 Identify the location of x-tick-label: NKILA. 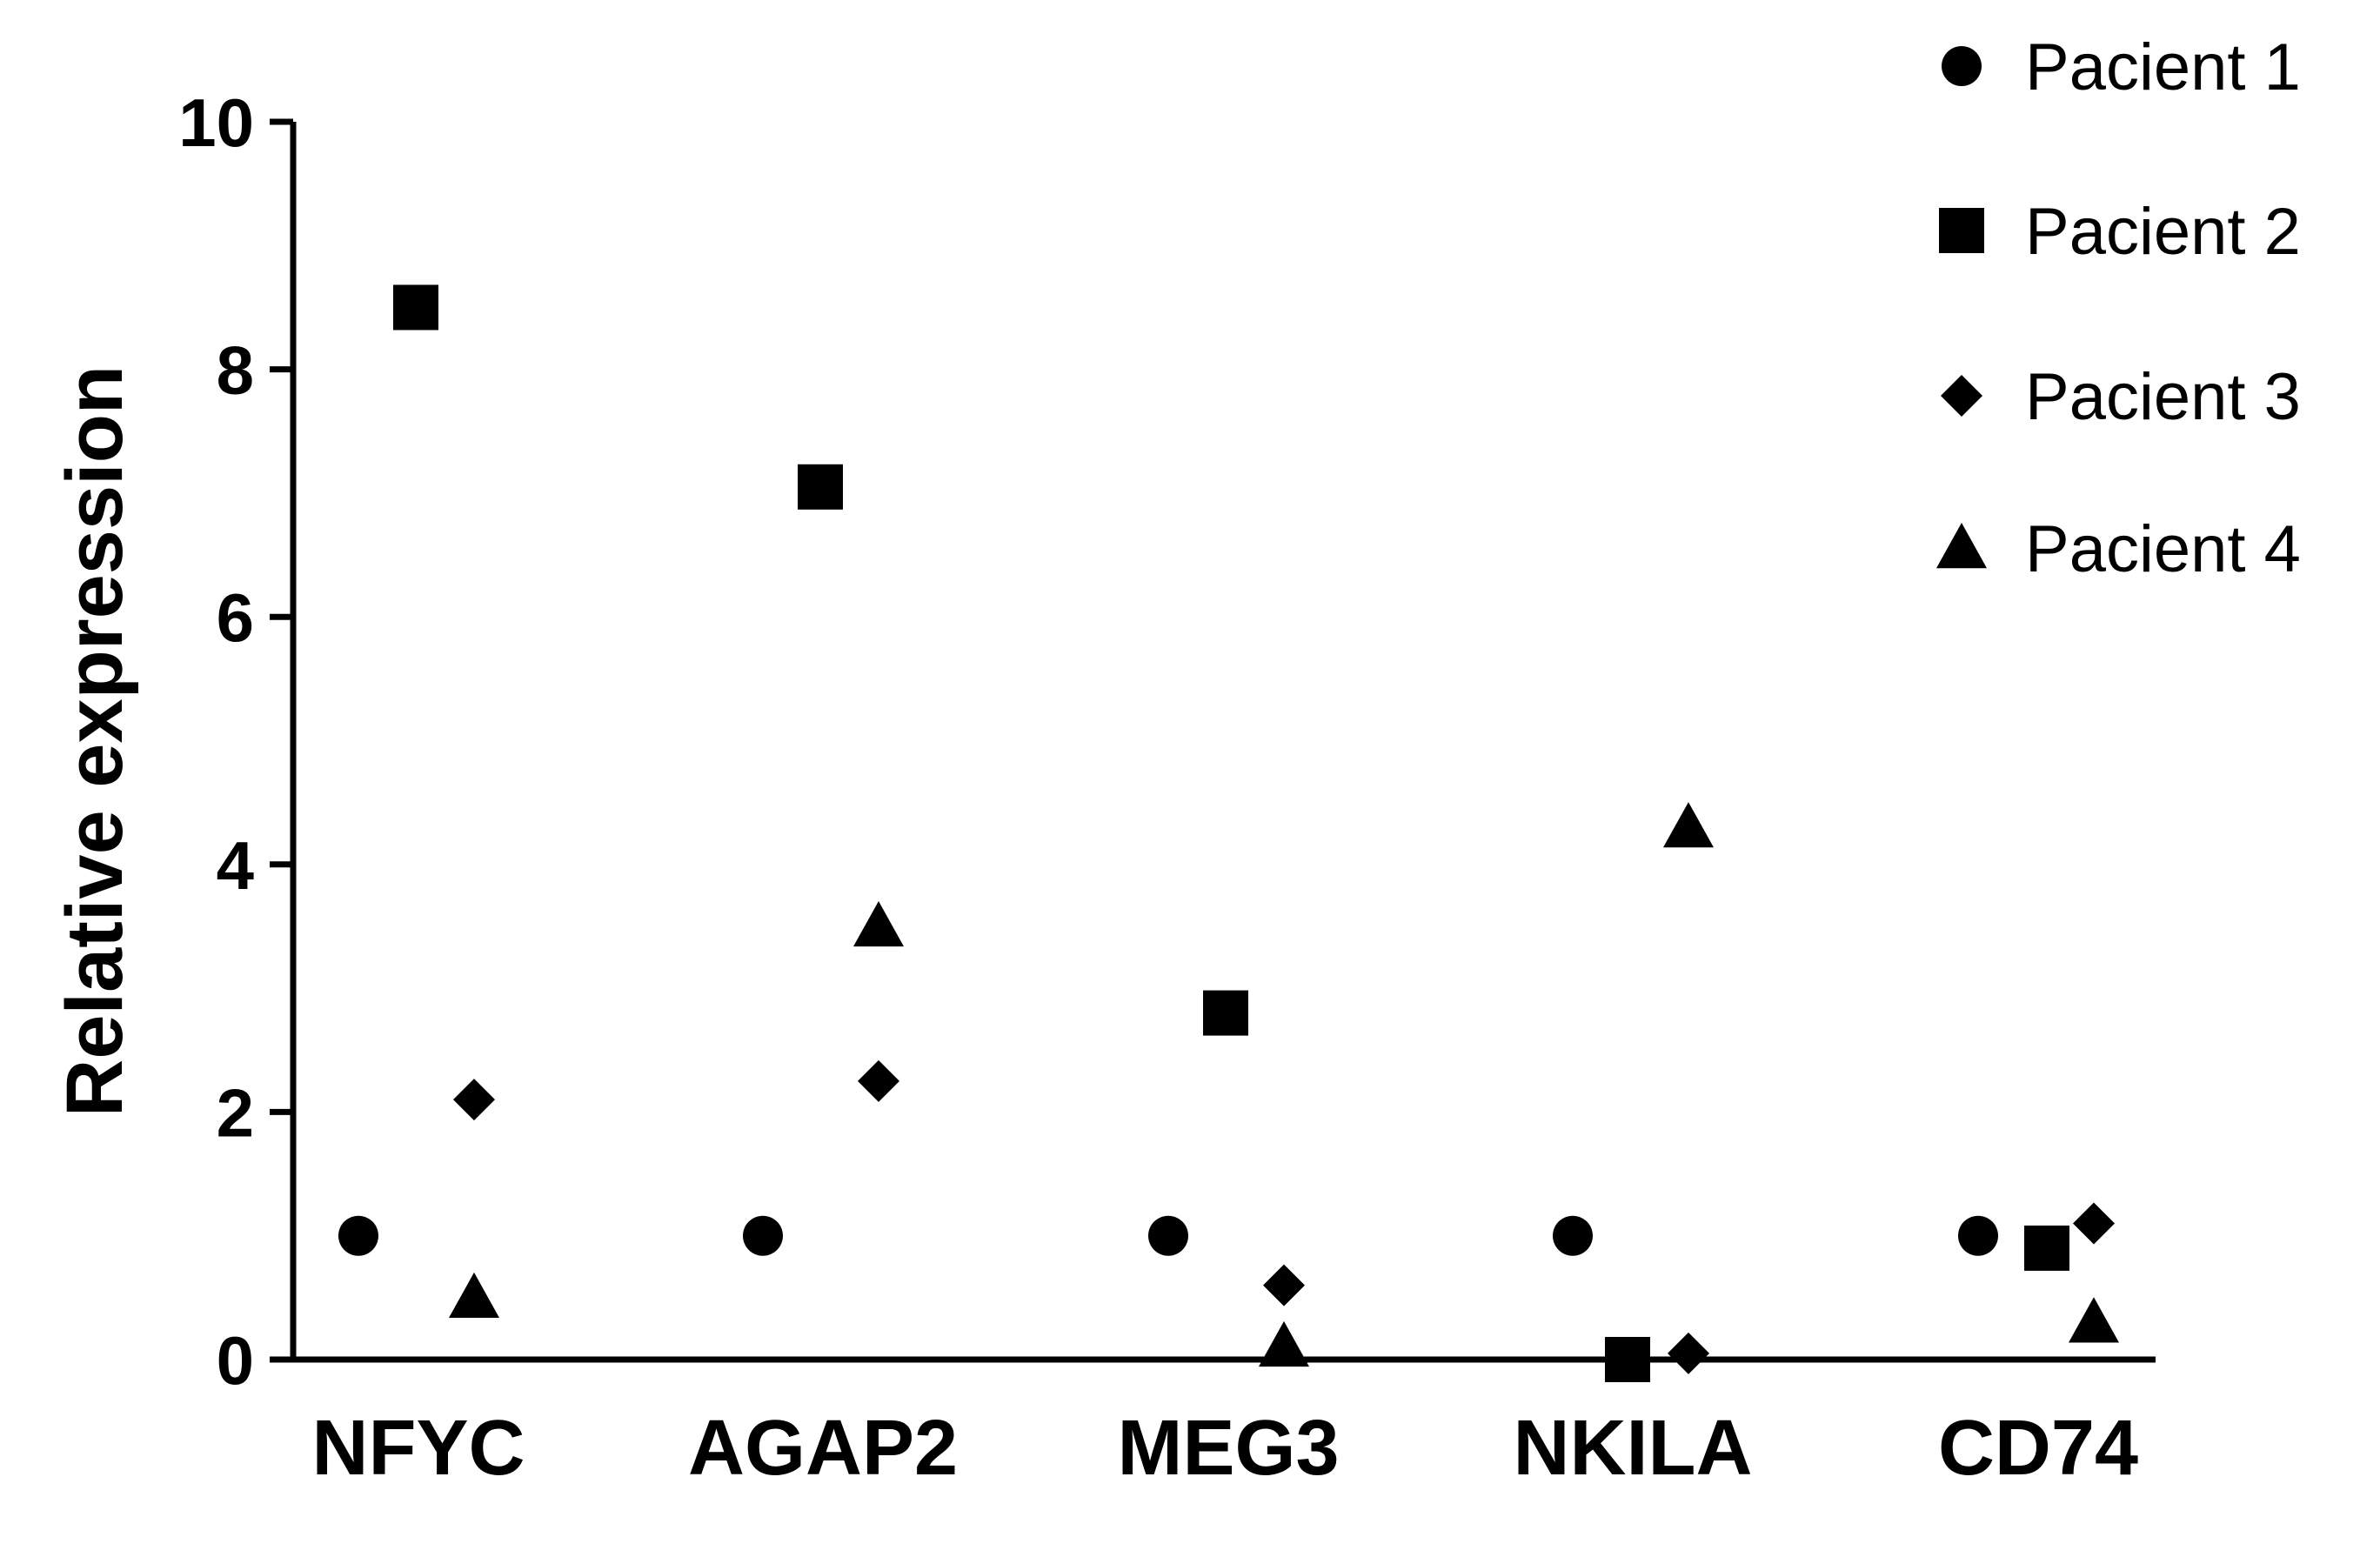
(1633, 1448).